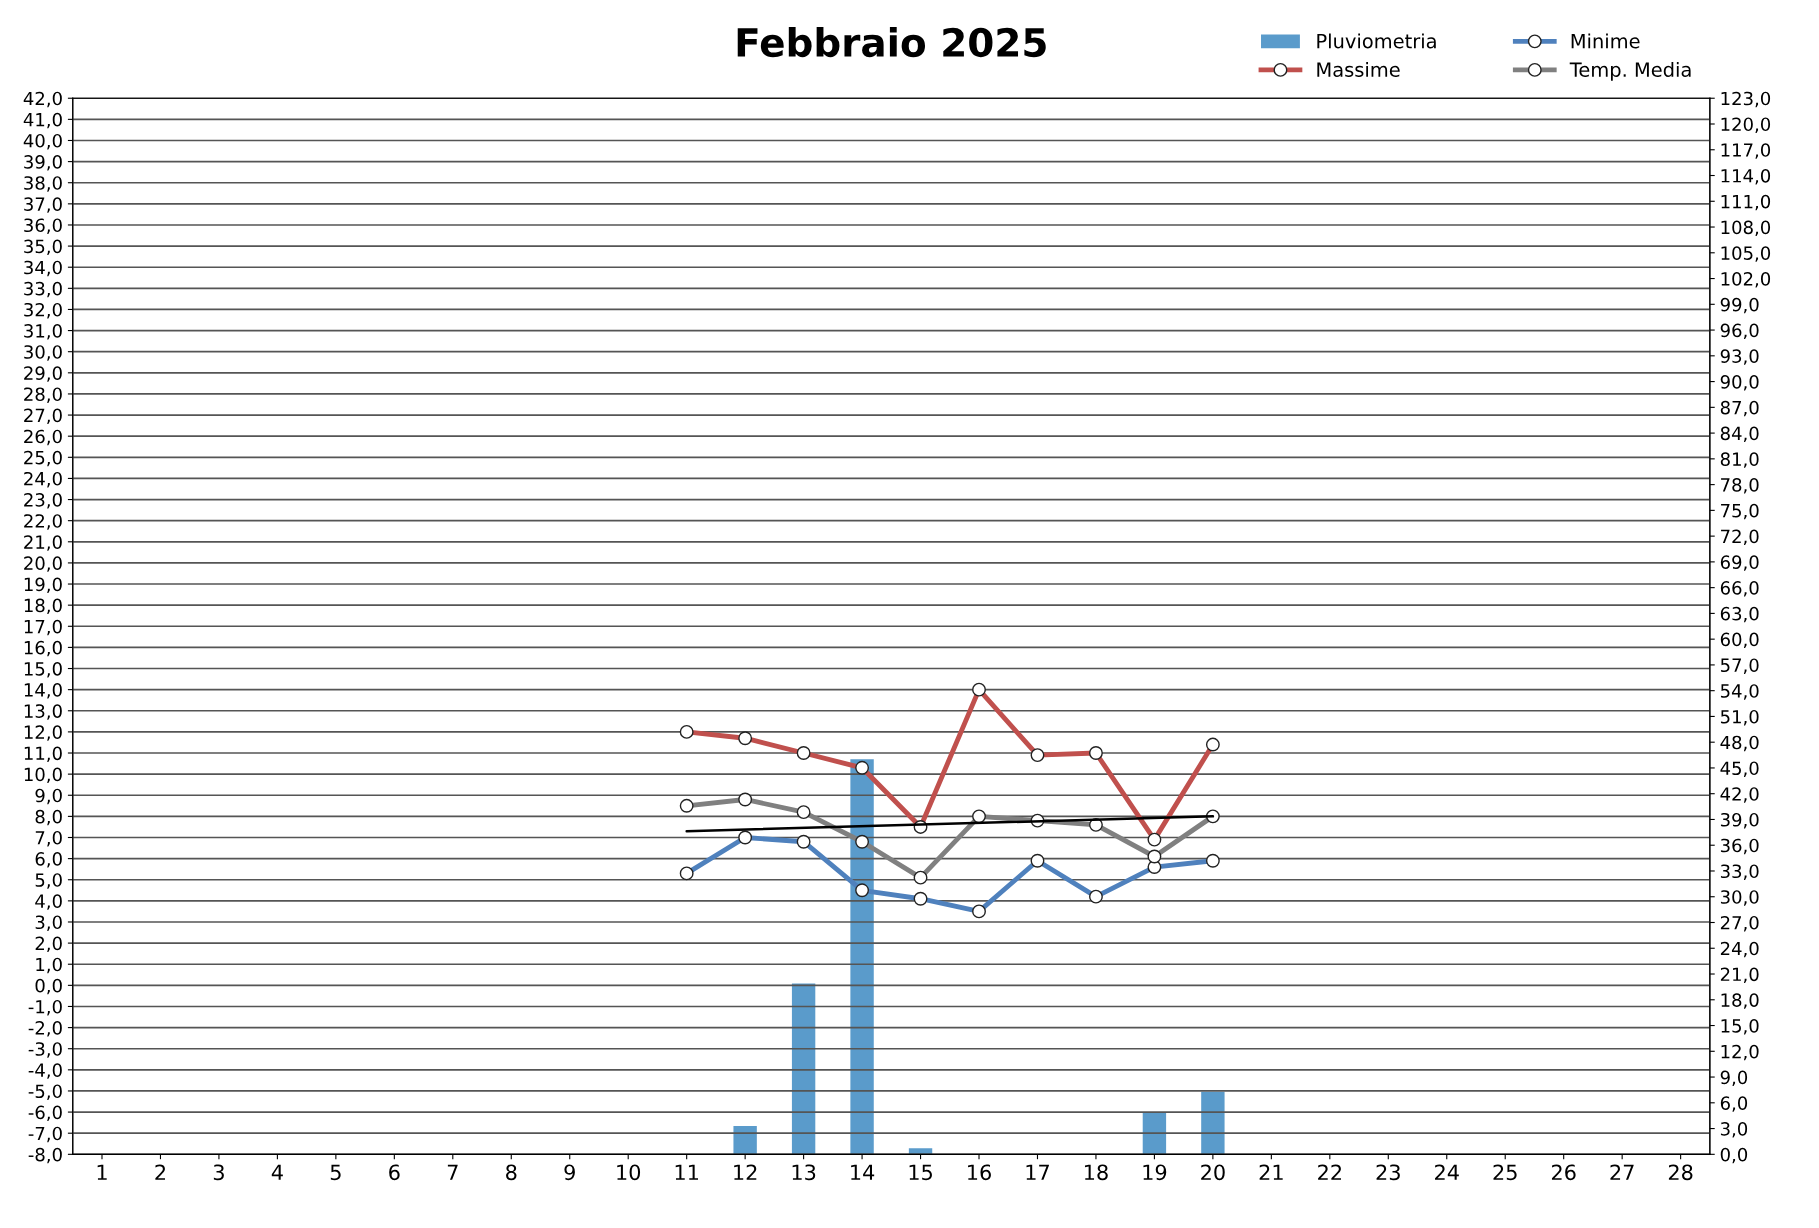 The height and width of the screenshot is (1228, 1819). Describe the element at coordinates (1740, 1026) in the screenshot. I see `y2-tick-label: 15,0` at that location.